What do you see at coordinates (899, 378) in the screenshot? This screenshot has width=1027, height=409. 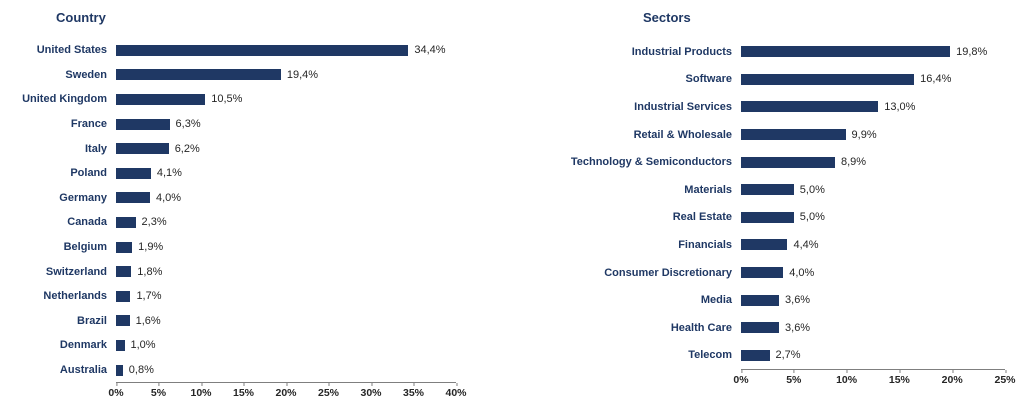 I see `axis-tick-label: 15%` at bounding box center [899, 378].